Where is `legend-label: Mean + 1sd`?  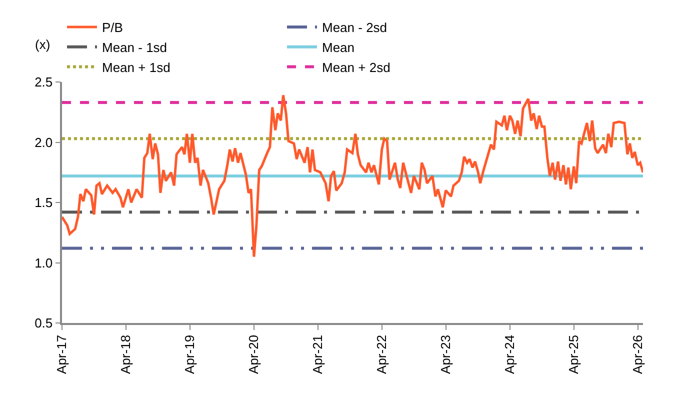
legend-label: Mean + 1sd is located at coordinates (136, 67).